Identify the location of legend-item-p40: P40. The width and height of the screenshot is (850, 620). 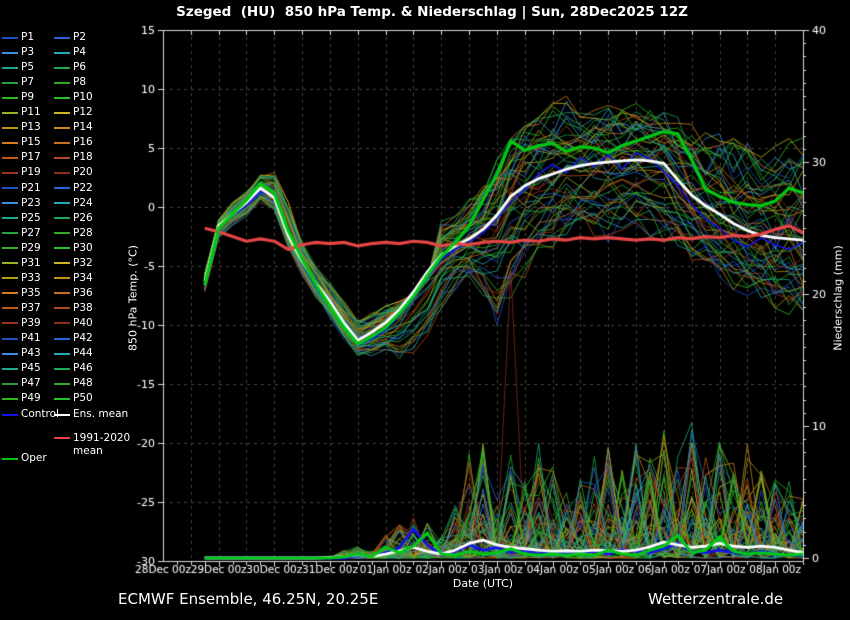
(73, 323).